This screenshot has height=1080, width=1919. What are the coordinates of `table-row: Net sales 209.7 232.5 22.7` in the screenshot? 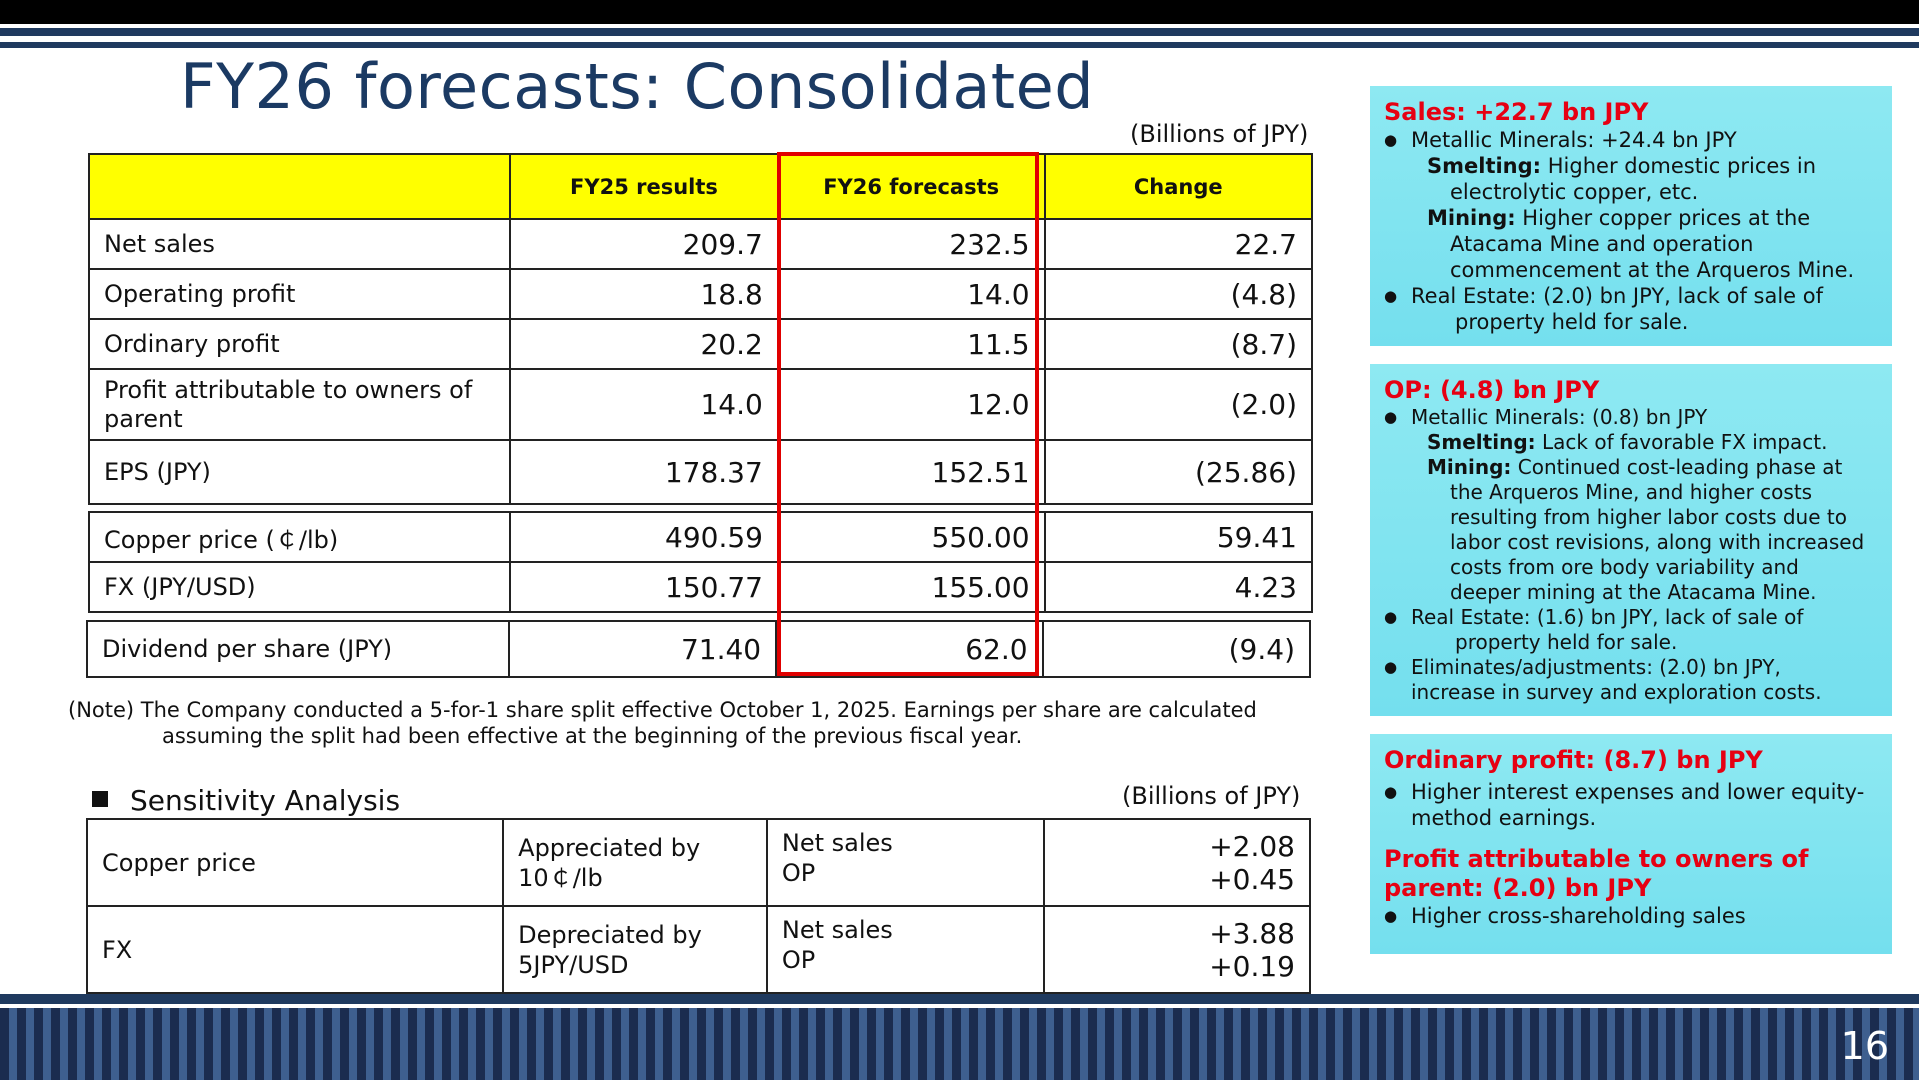 It's located at (700, 244).